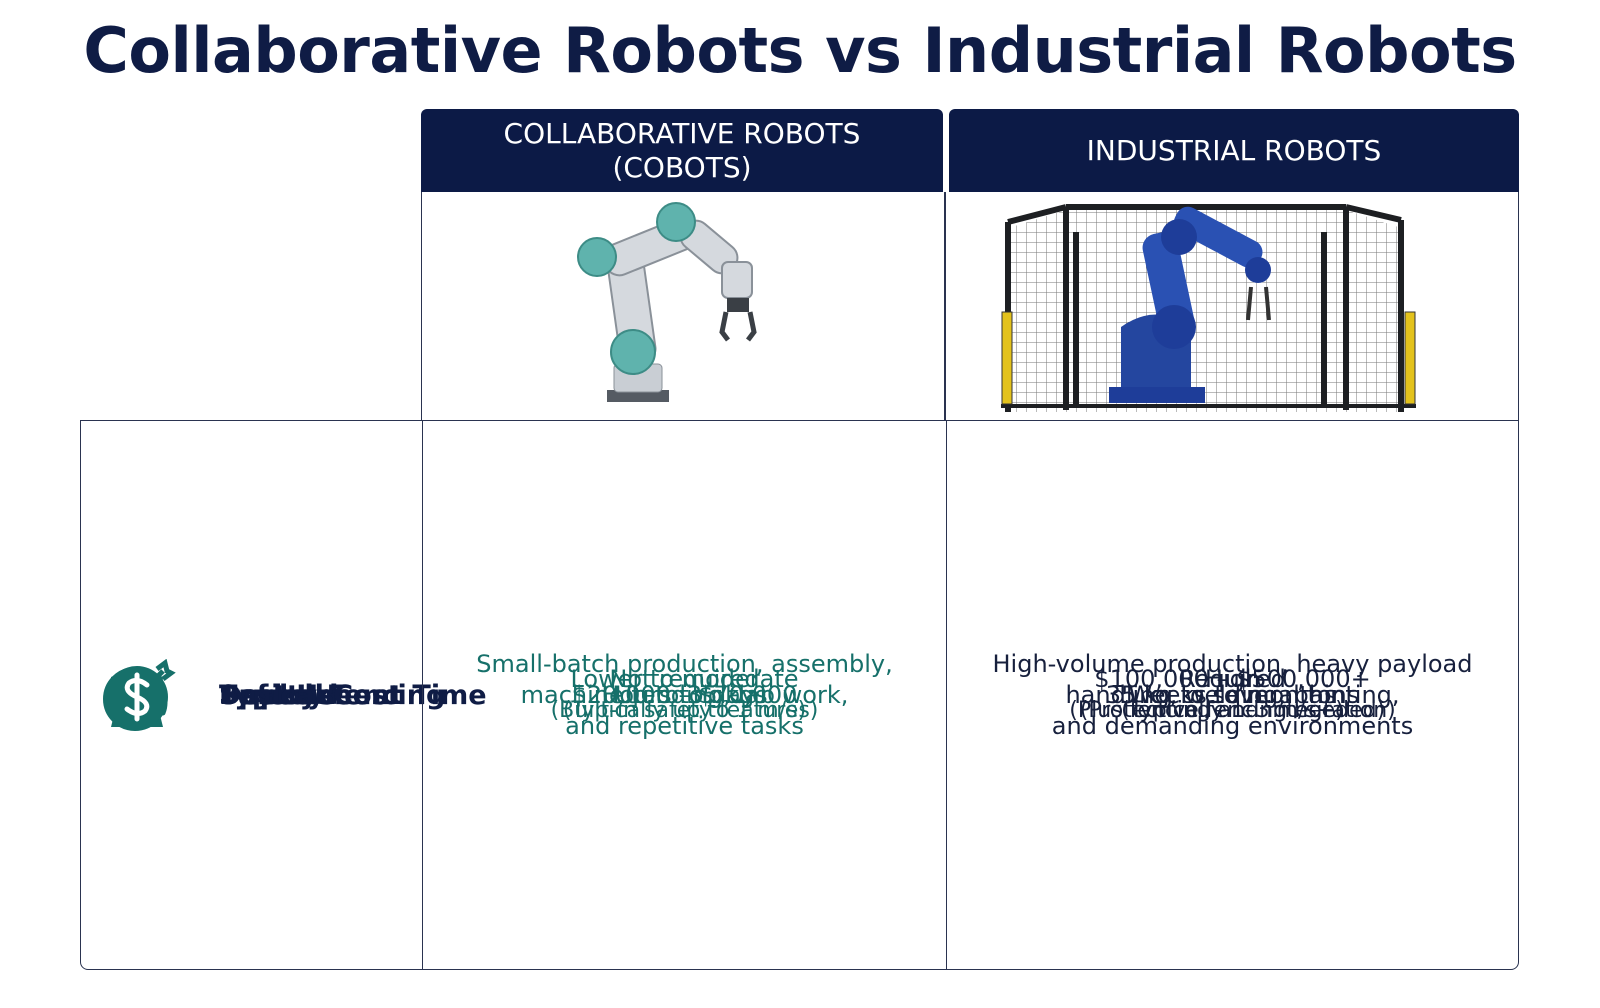 The width and height of the screenshot is (1600, 1008). I want to click on cell-detail: (Built-in safety features), so click(684, 710).